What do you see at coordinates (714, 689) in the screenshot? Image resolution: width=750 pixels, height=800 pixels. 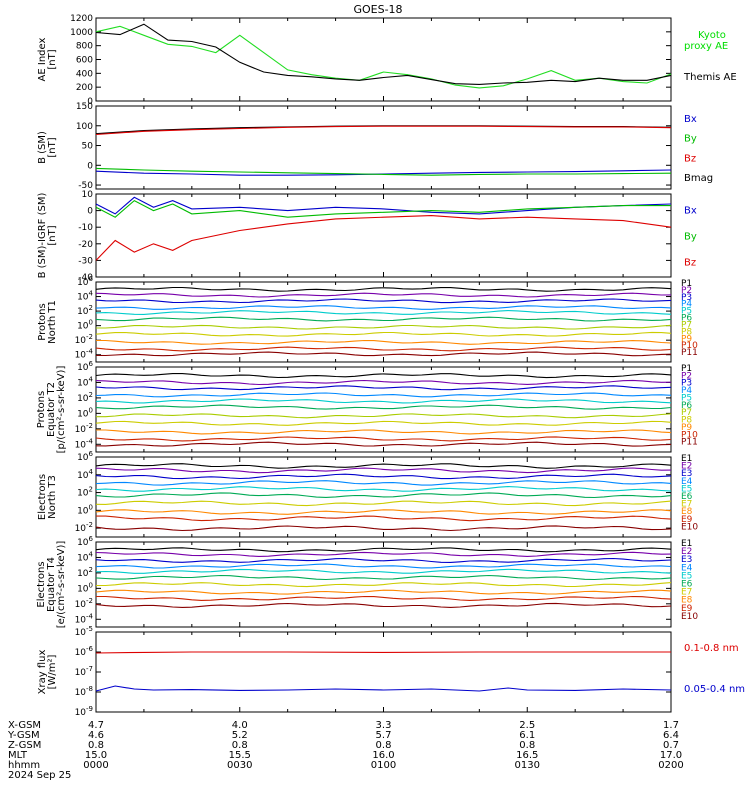 I see `legend-entry: 0.05-0.4 nm` at bounding box center [714, 689].